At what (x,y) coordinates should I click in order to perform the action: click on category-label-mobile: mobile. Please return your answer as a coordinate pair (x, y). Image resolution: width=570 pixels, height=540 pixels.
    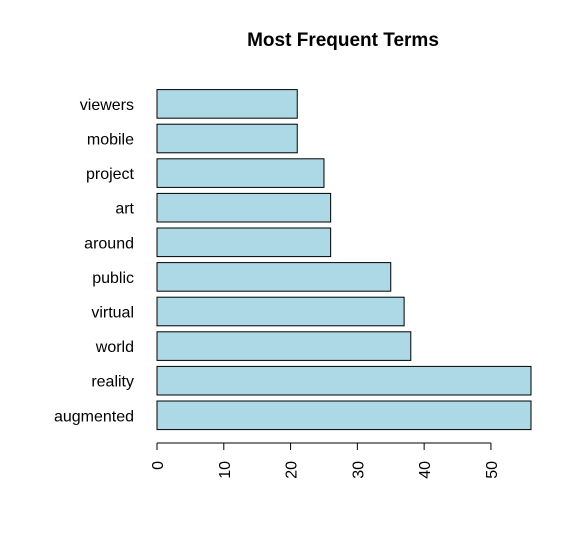
    Looking at the image, I should click on (110, 140).